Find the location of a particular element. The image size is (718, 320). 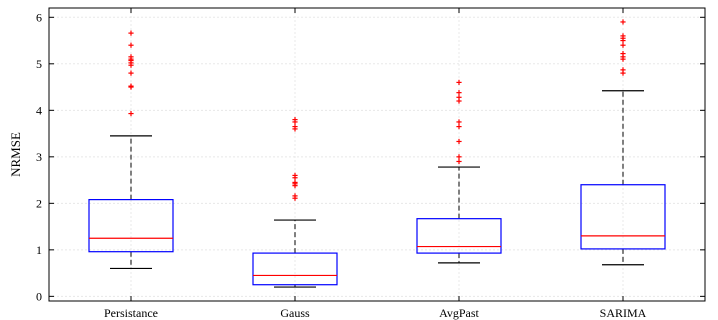

y-tick-label: 3 is located at coordinates (39, 157).